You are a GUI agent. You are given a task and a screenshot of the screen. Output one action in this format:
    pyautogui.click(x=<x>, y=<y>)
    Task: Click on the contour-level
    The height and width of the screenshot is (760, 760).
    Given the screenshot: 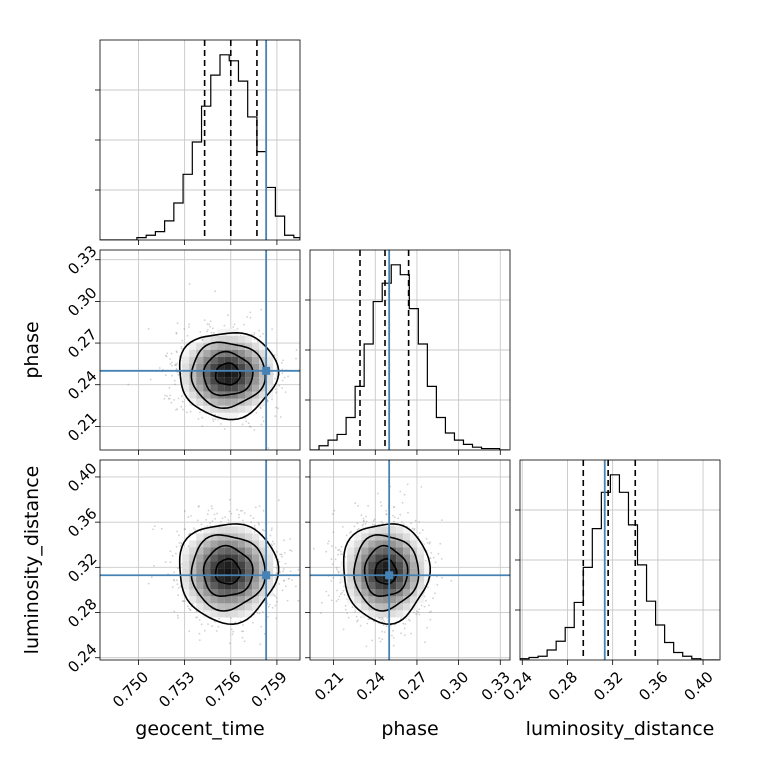 What is the action you would take?
    pyautogui.click(x=228, y=571)
    